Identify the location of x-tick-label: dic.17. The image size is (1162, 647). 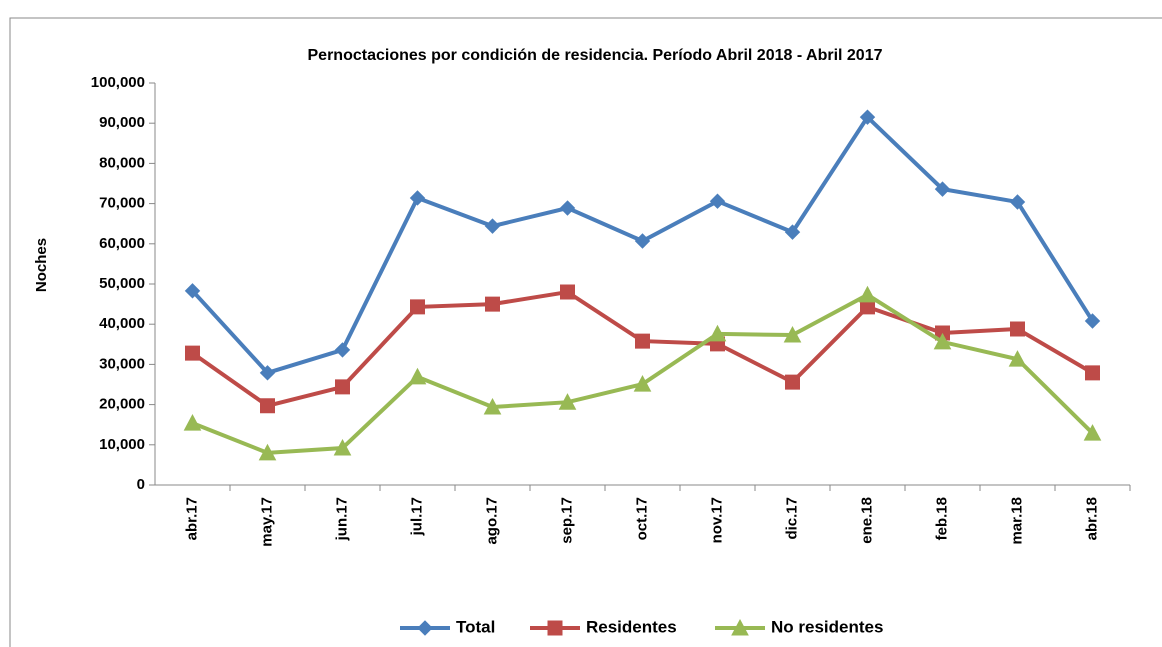
(791, 518).